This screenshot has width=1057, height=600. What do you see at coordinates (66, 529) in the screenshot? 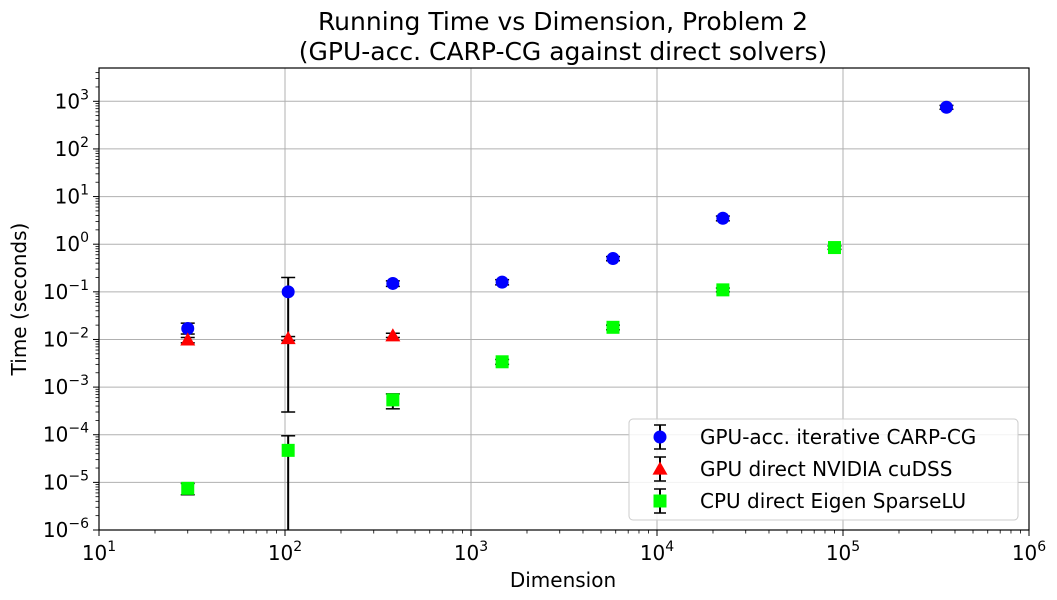
I see `y-tick-label: 10⁻⁶` at bounding box center [66, 529].